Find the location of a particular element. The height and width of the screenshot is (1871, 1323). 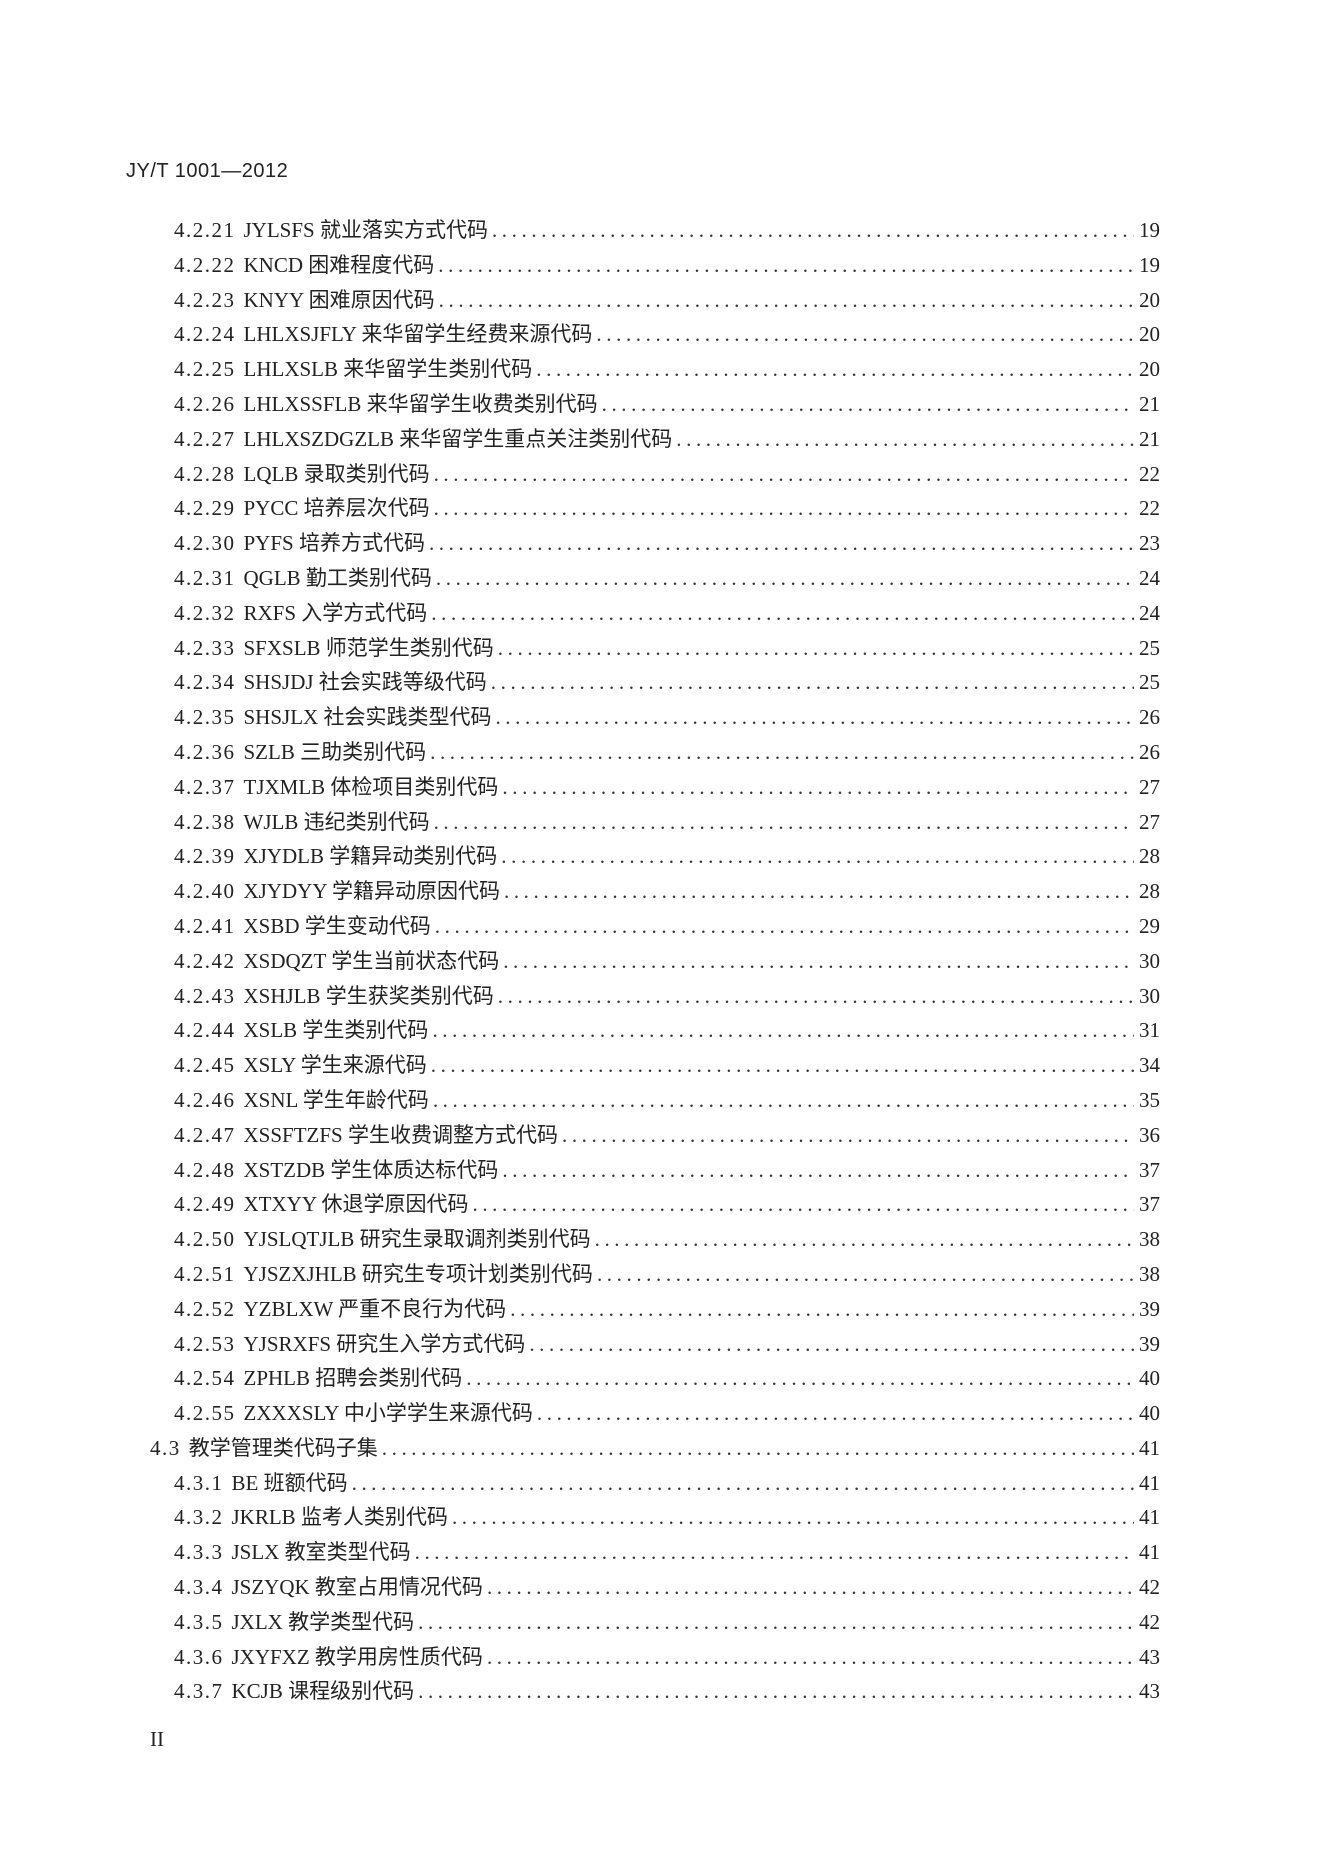

toc-entry-number: 4.2.37 is located at coordinates (205, 786).